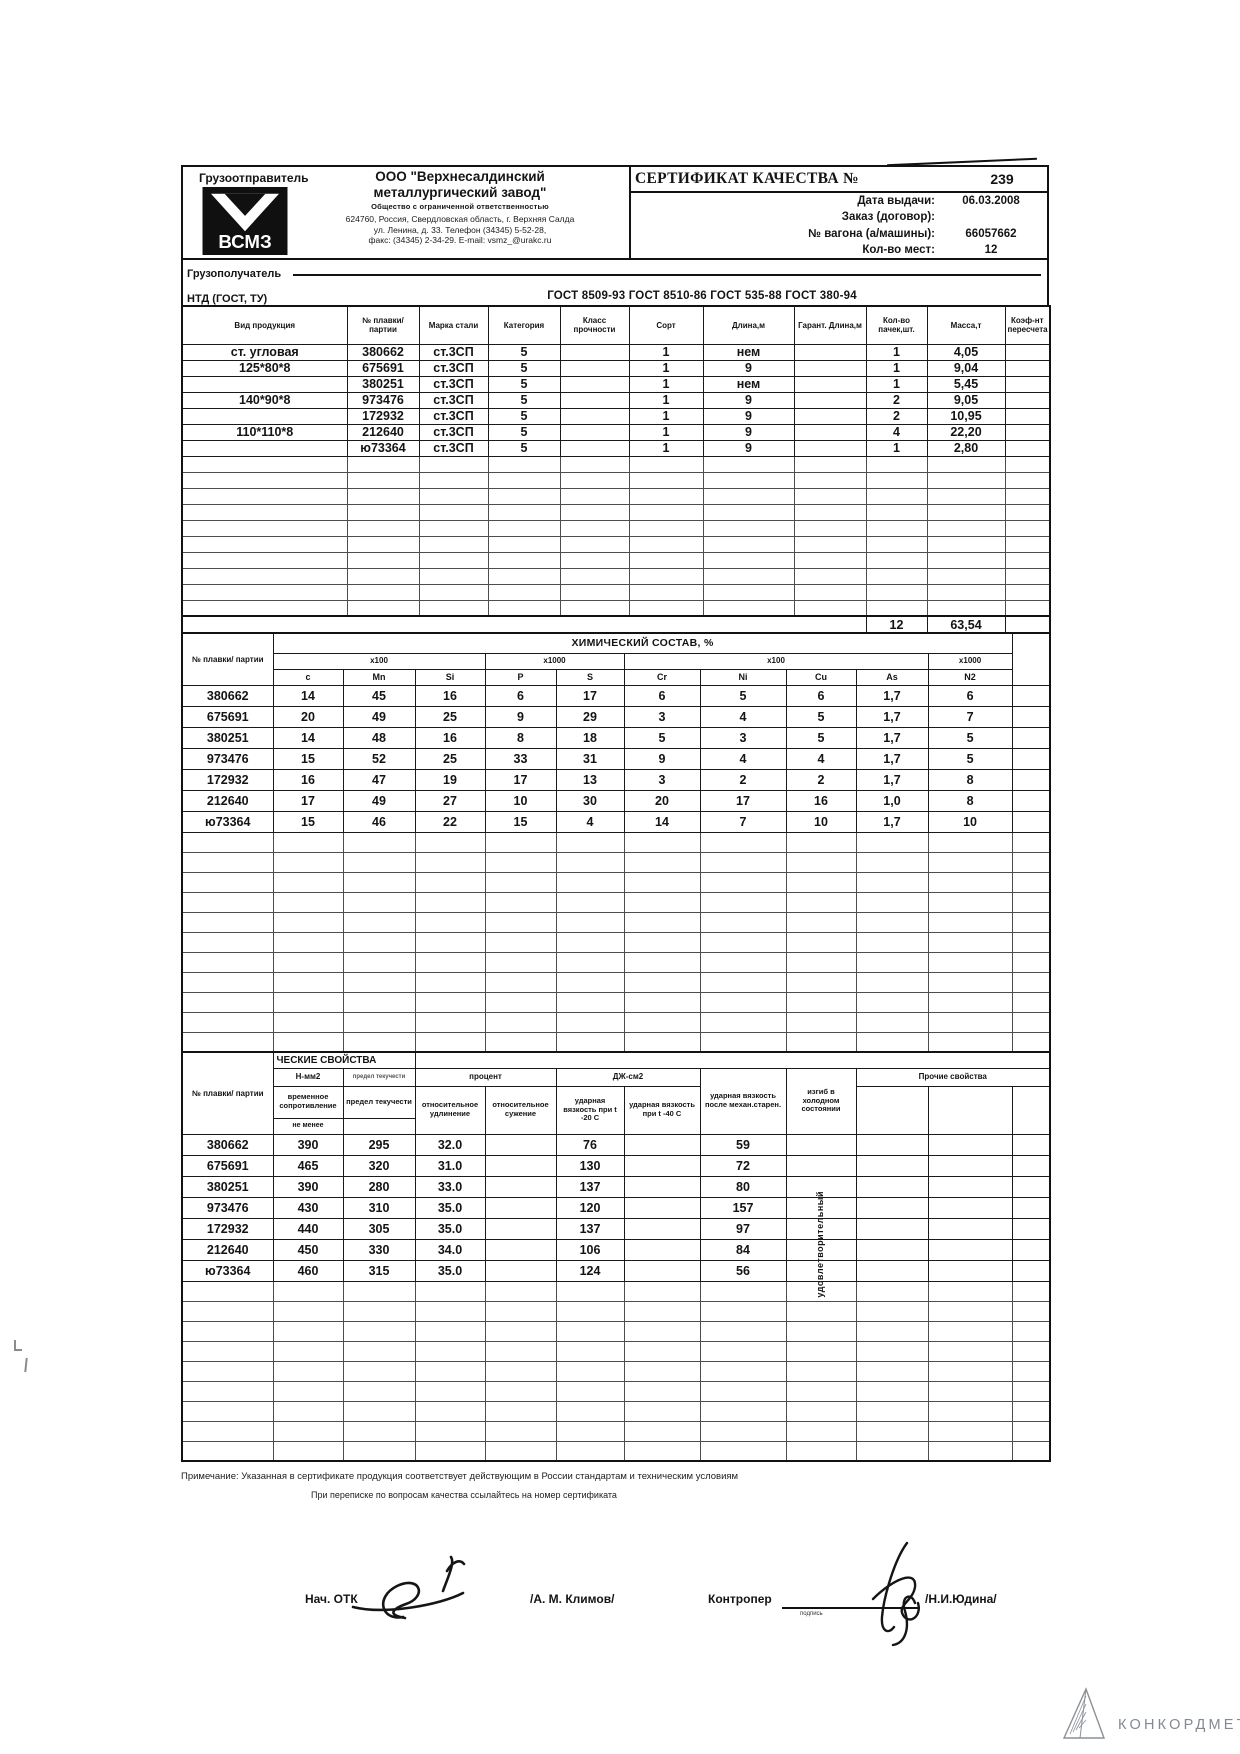 The image size is (1240, 1754). Describe the element at coordinates (331, 1599) in the screenshot. I see `otk-chief-label: Нач. ОТК` at that location.